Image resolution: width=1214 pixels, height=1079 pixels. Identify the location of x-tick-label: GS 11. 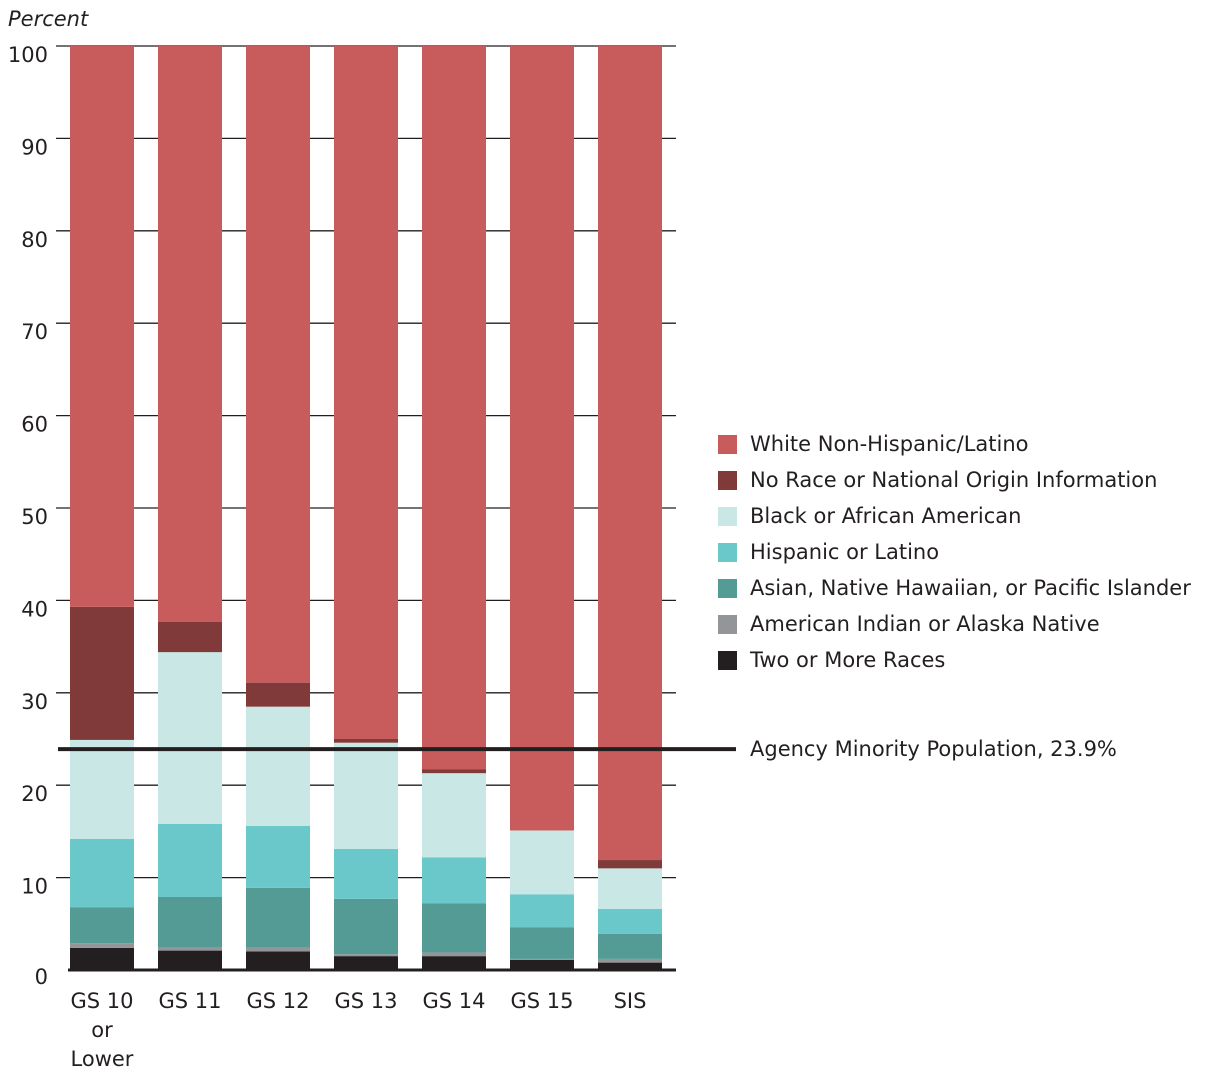
(190, 1001).